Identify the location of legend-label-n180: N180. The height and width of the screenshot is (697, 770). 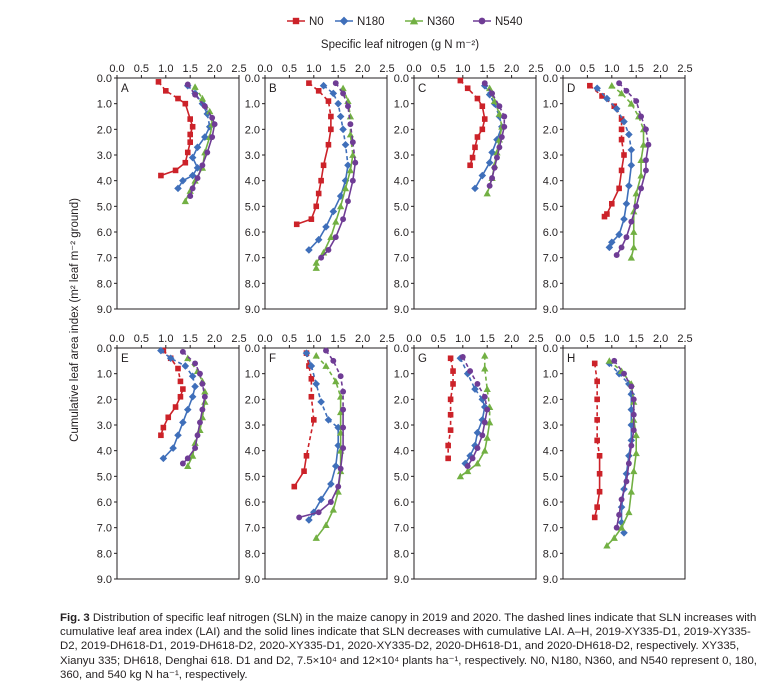
(371, 22).